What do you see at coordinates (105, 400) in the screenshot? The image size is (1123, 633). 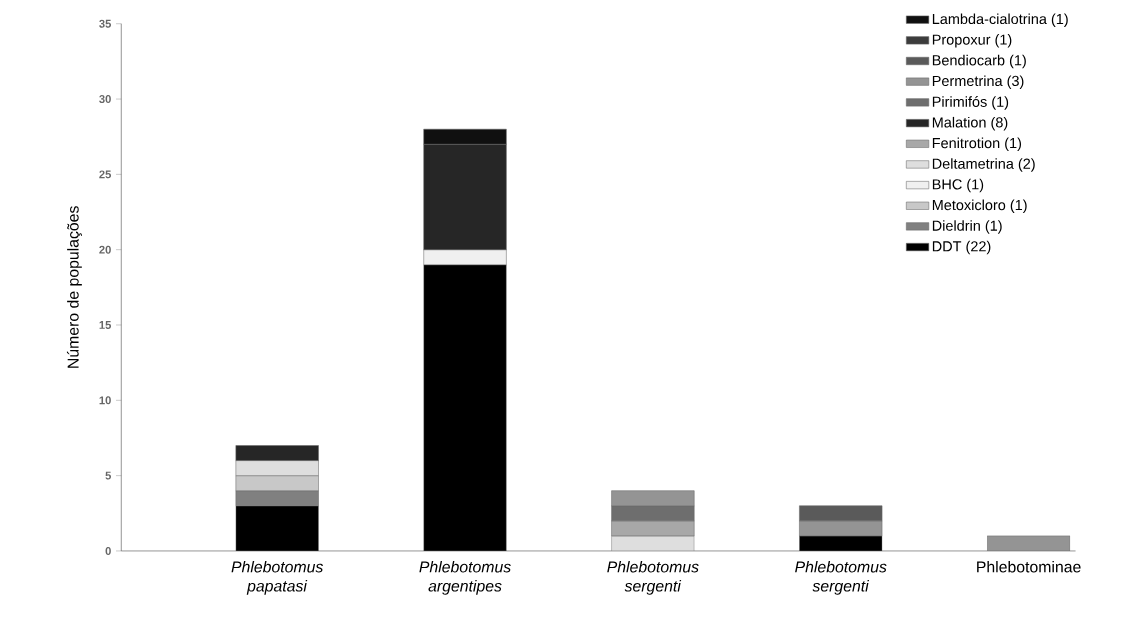 I see `y-tick-label: 10` at bounding box center [105, 400].